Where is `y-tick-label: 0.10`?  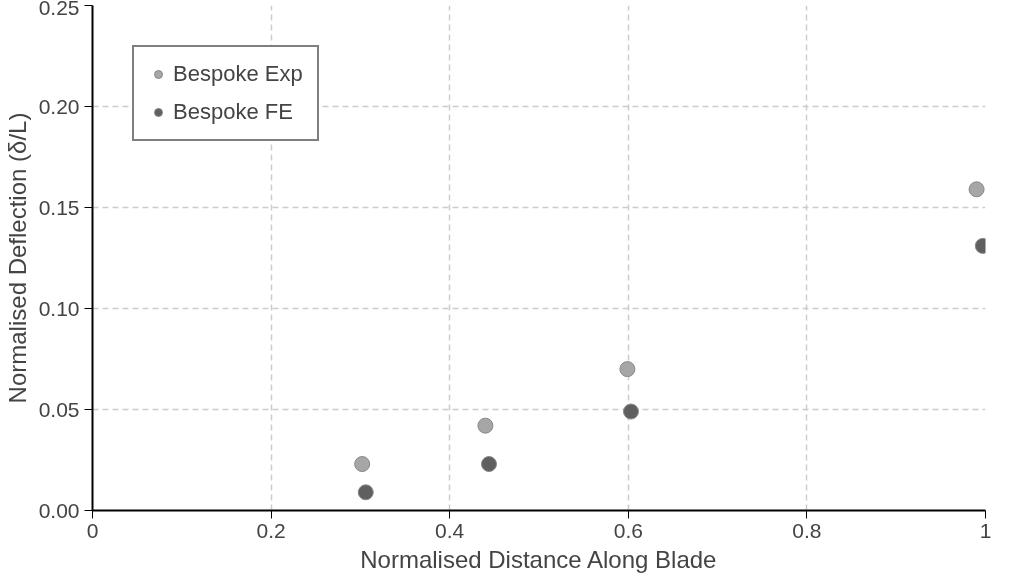 y-tick-label: 0.10 is located at coordinates (59, 308).